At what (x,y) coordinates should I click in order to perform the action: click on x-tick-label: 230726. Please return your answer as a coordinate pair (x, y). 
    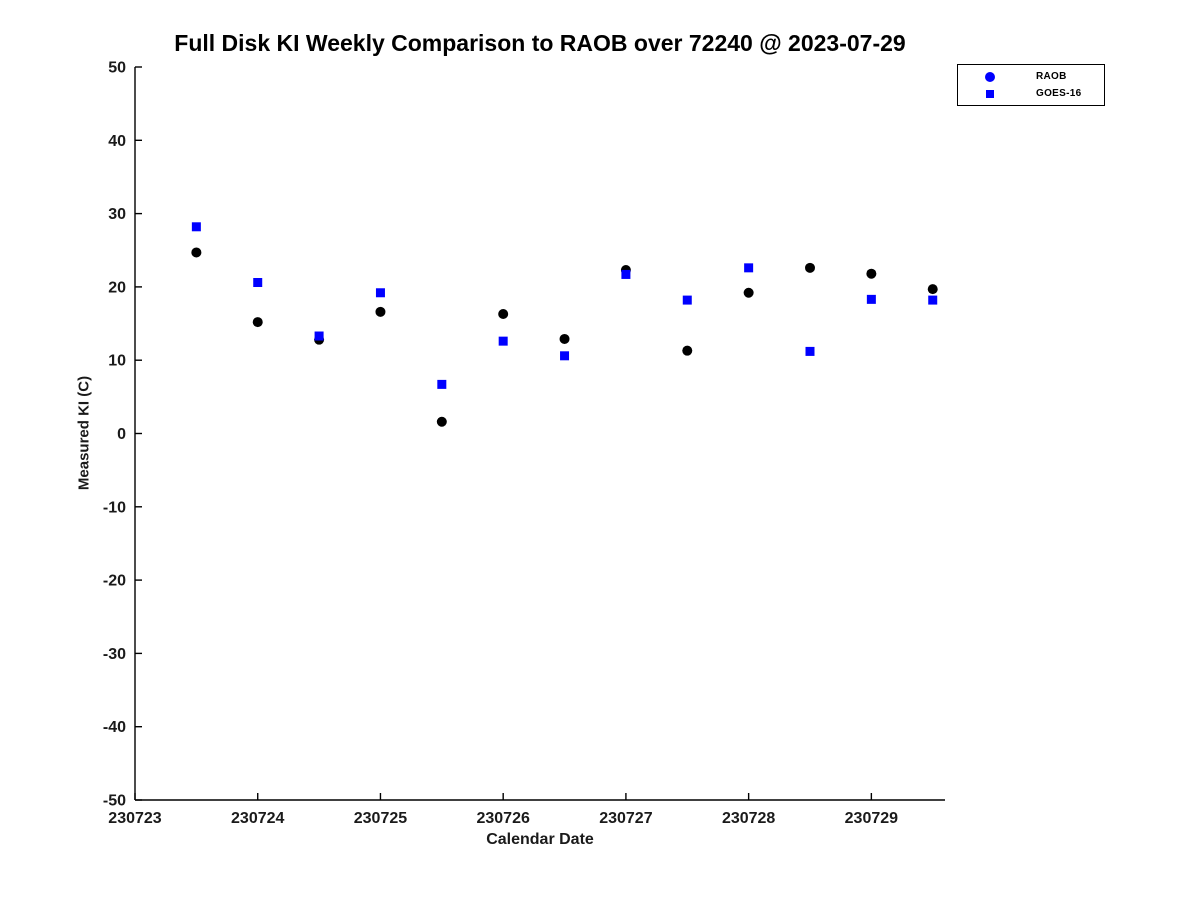
    Looking at the image, I should click on (502, 818).